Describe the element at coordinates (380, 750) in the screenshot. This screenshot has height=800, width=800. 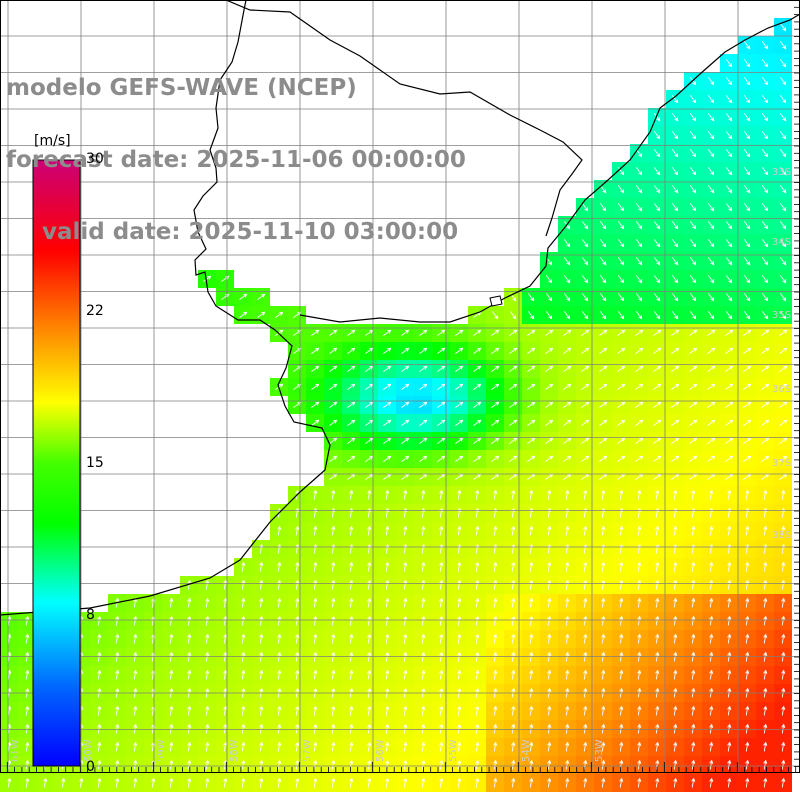
I see `longitude-label: 56W` at that location.